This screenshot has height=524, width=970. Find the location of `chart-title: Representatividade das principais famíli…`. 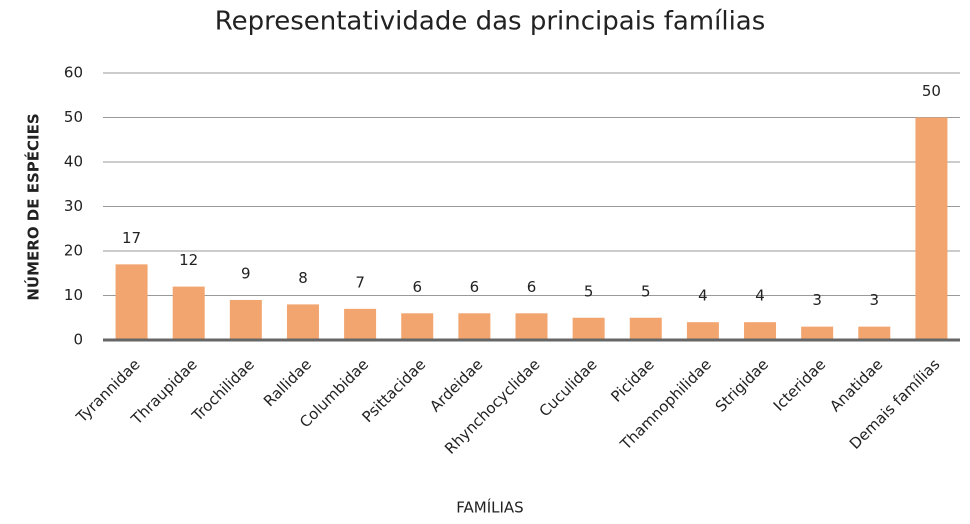

chart-title: Representatividade das principais famíli… is located at coordinates (490, 22).